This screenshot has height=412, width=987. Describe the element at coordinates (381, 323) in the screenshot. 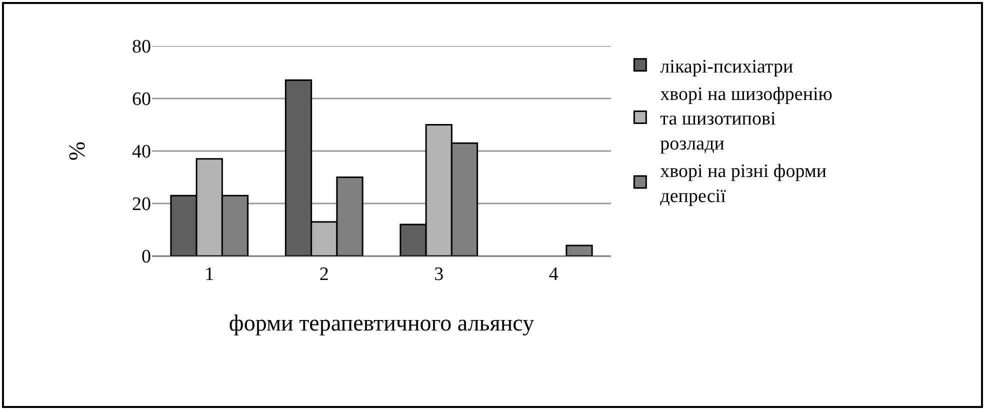

I see `x-axis-title: форми терапевтичного альянсу` at that location.